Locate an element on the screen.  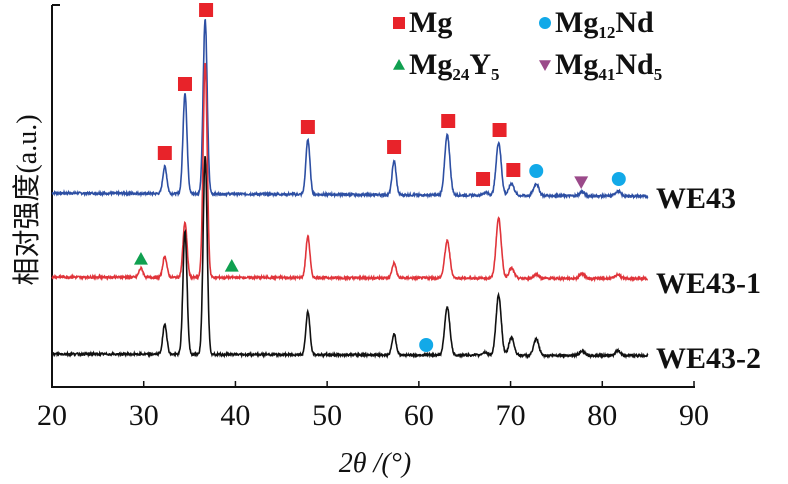
x-tick-label: 60 is located at coordinates (419, 415).